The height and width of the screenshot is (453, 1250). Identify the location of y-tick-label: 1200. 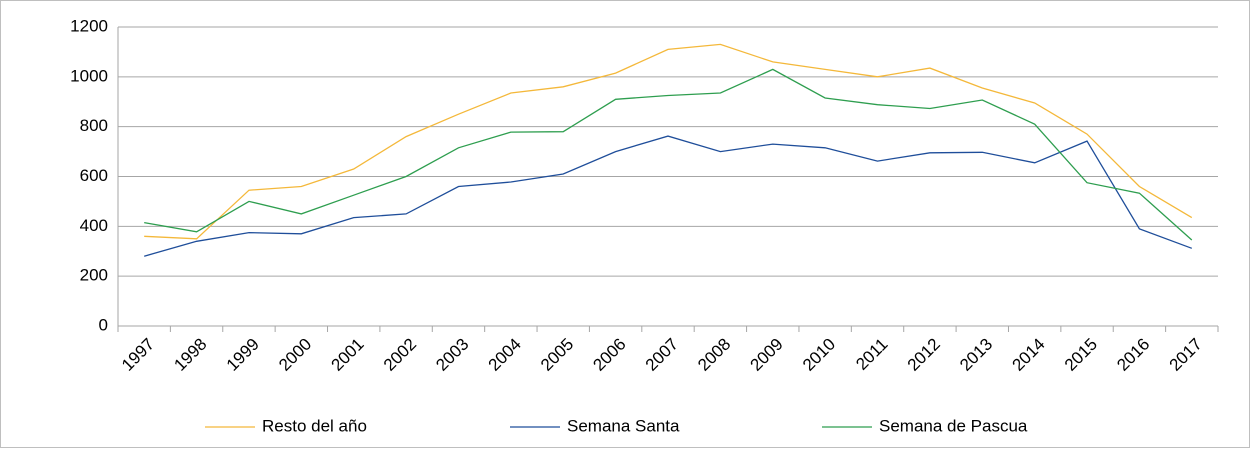
(89, 25).